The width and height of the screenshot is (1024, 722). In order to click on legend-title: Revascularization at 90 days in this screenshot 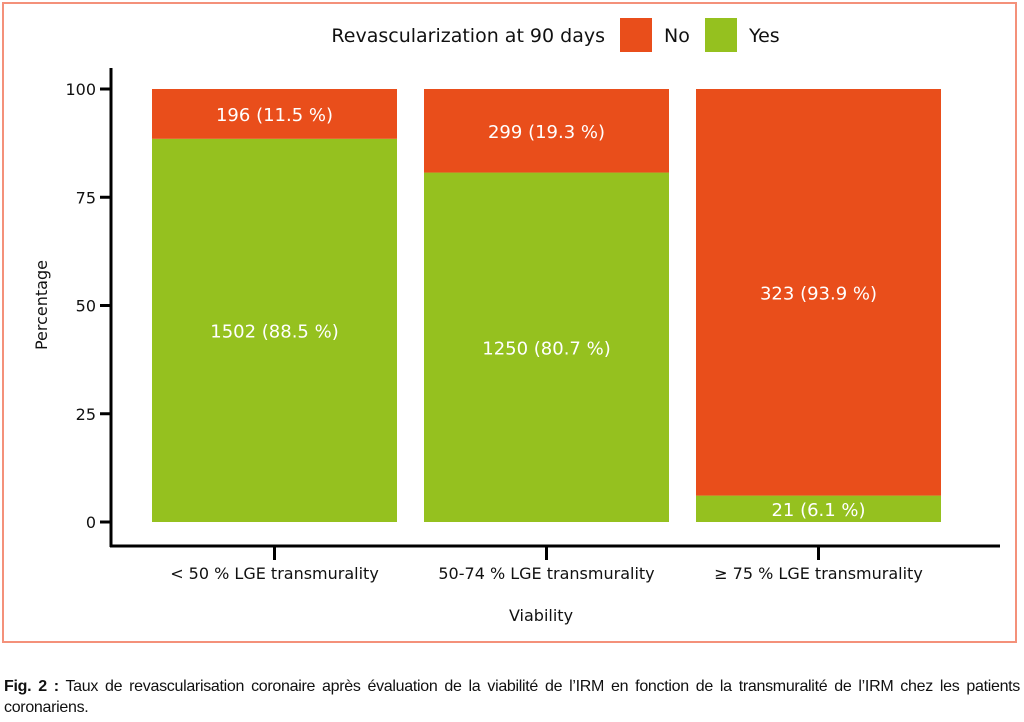, I will do `click(468, 36)`.